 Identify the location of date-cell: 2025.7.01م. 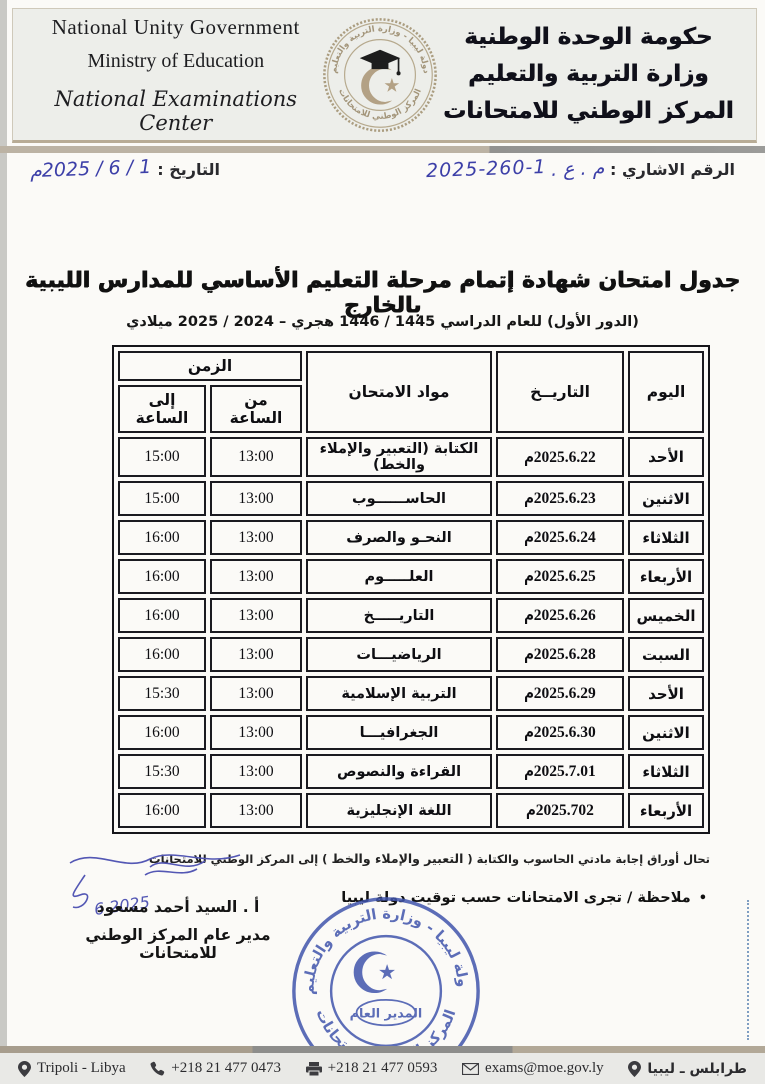
(560, 771).